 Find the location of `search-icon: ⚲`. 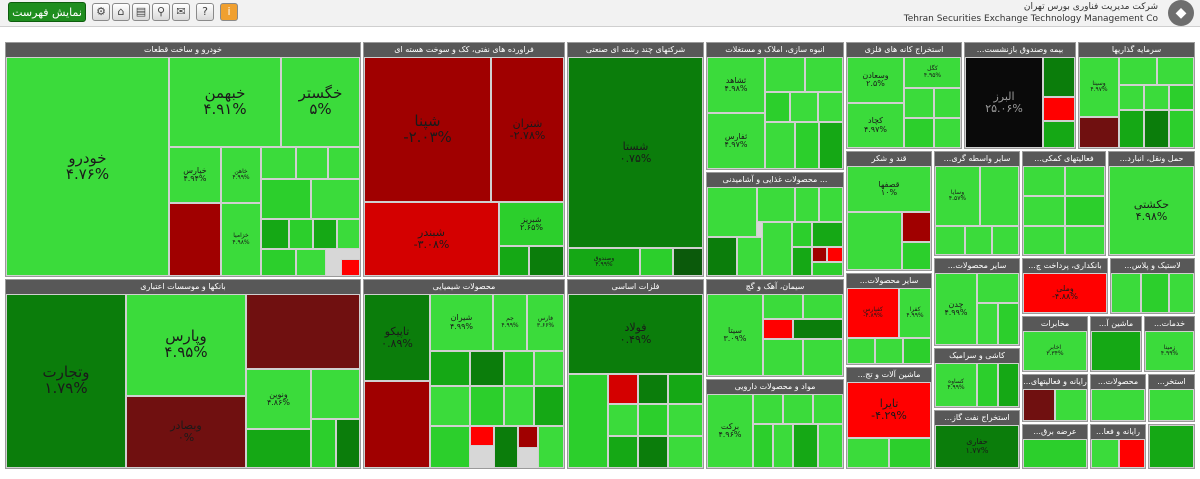

search-icon: ⚲ is located at coordinates (161, 12).